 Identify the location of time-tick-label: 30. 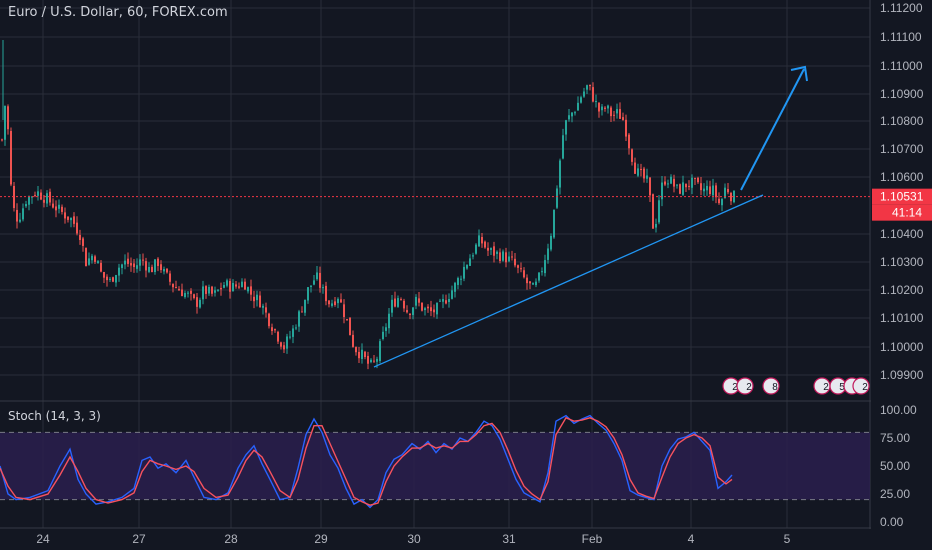
(414, 539).